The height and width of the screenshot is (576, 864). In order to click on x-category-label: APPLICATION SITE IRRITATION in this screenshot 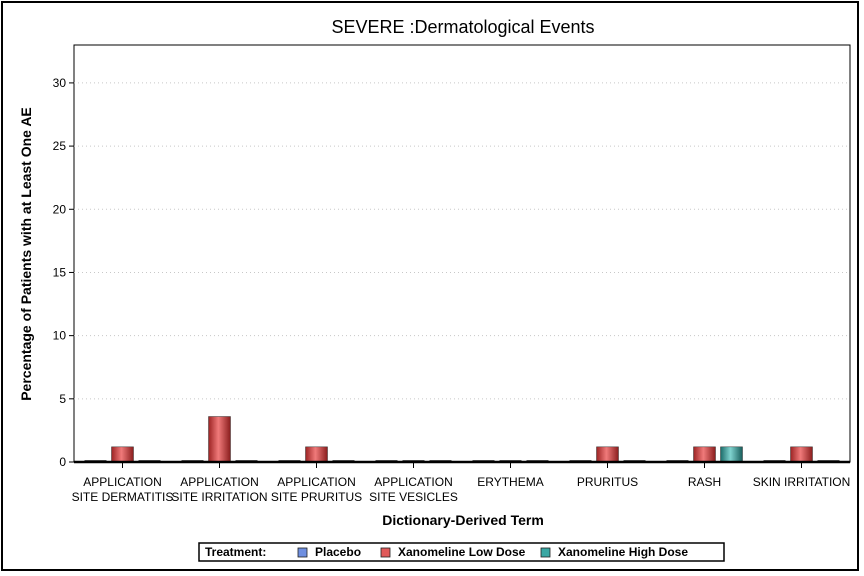, I will do `click(219, 489)`.